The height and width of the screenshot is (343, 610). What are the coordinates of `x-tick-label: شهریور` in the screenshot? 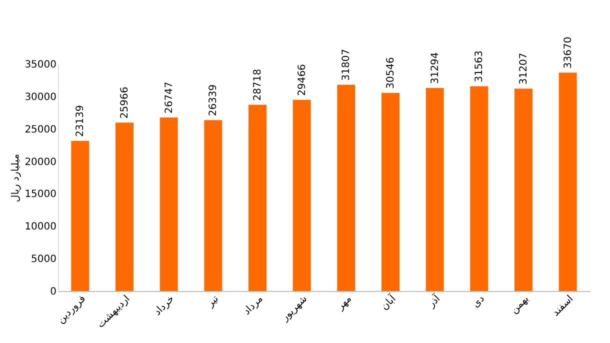 It's located at (294, 309).